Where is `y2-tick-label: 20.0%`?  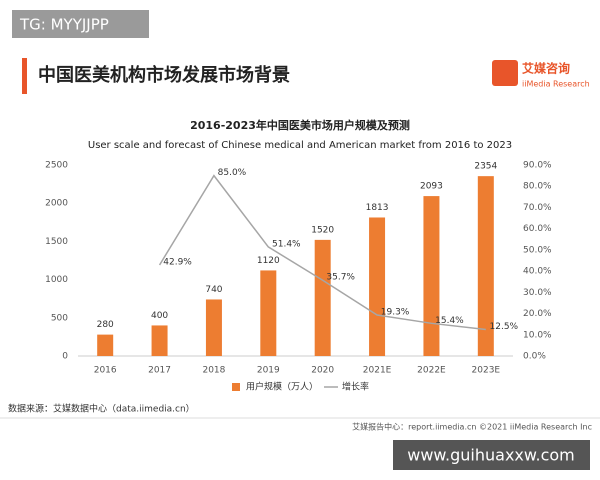
y2-tick-label: 20.0% is located at coordinates (537, 314).